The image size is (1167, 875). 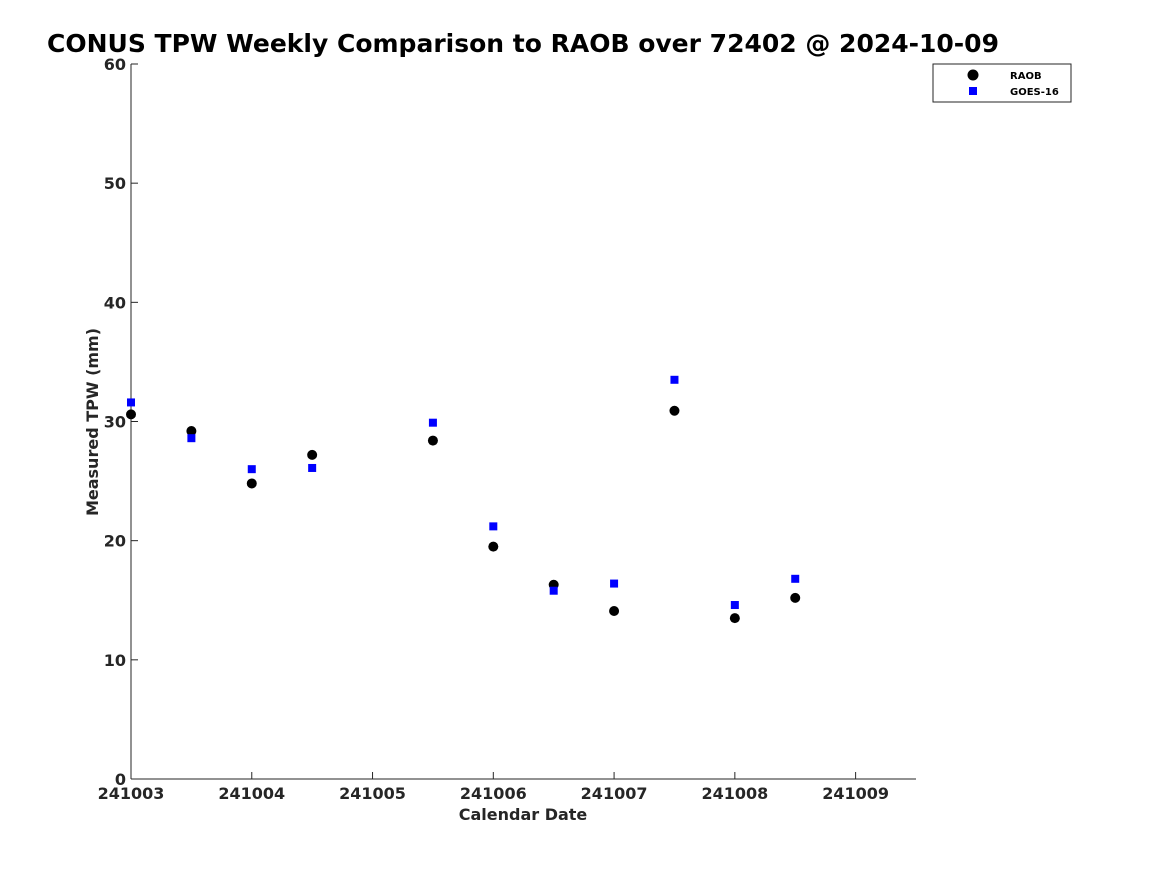 I want to click on y-axis-ticks: 0 10 20 30 40 50 60, so click(x=121, y=422).